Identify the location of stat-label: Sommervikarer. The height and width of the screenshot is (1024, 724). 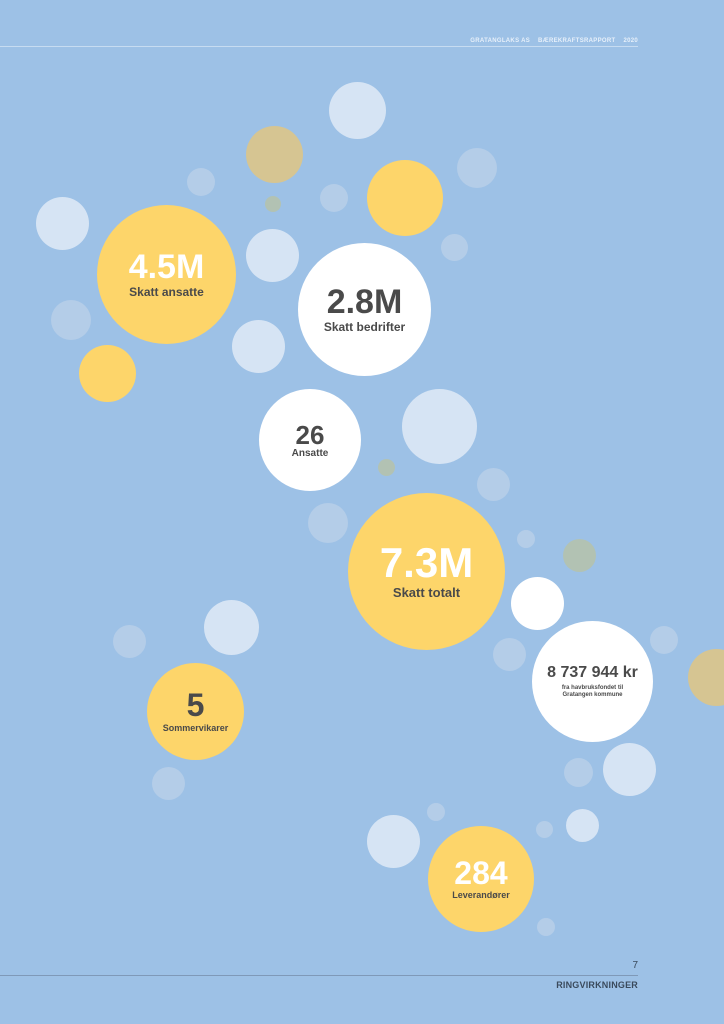
(195, 728).